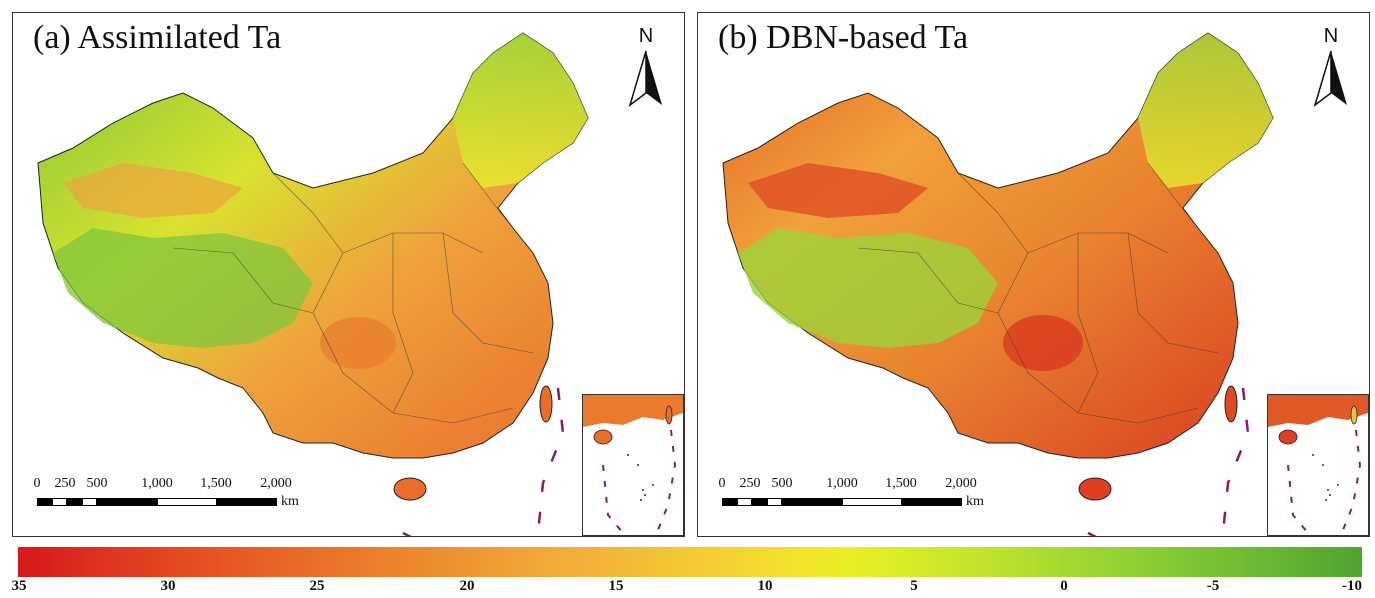 The width and height of the screenshot is (1375, 598). I want to click on legend-label: 30, so click(168, 586).